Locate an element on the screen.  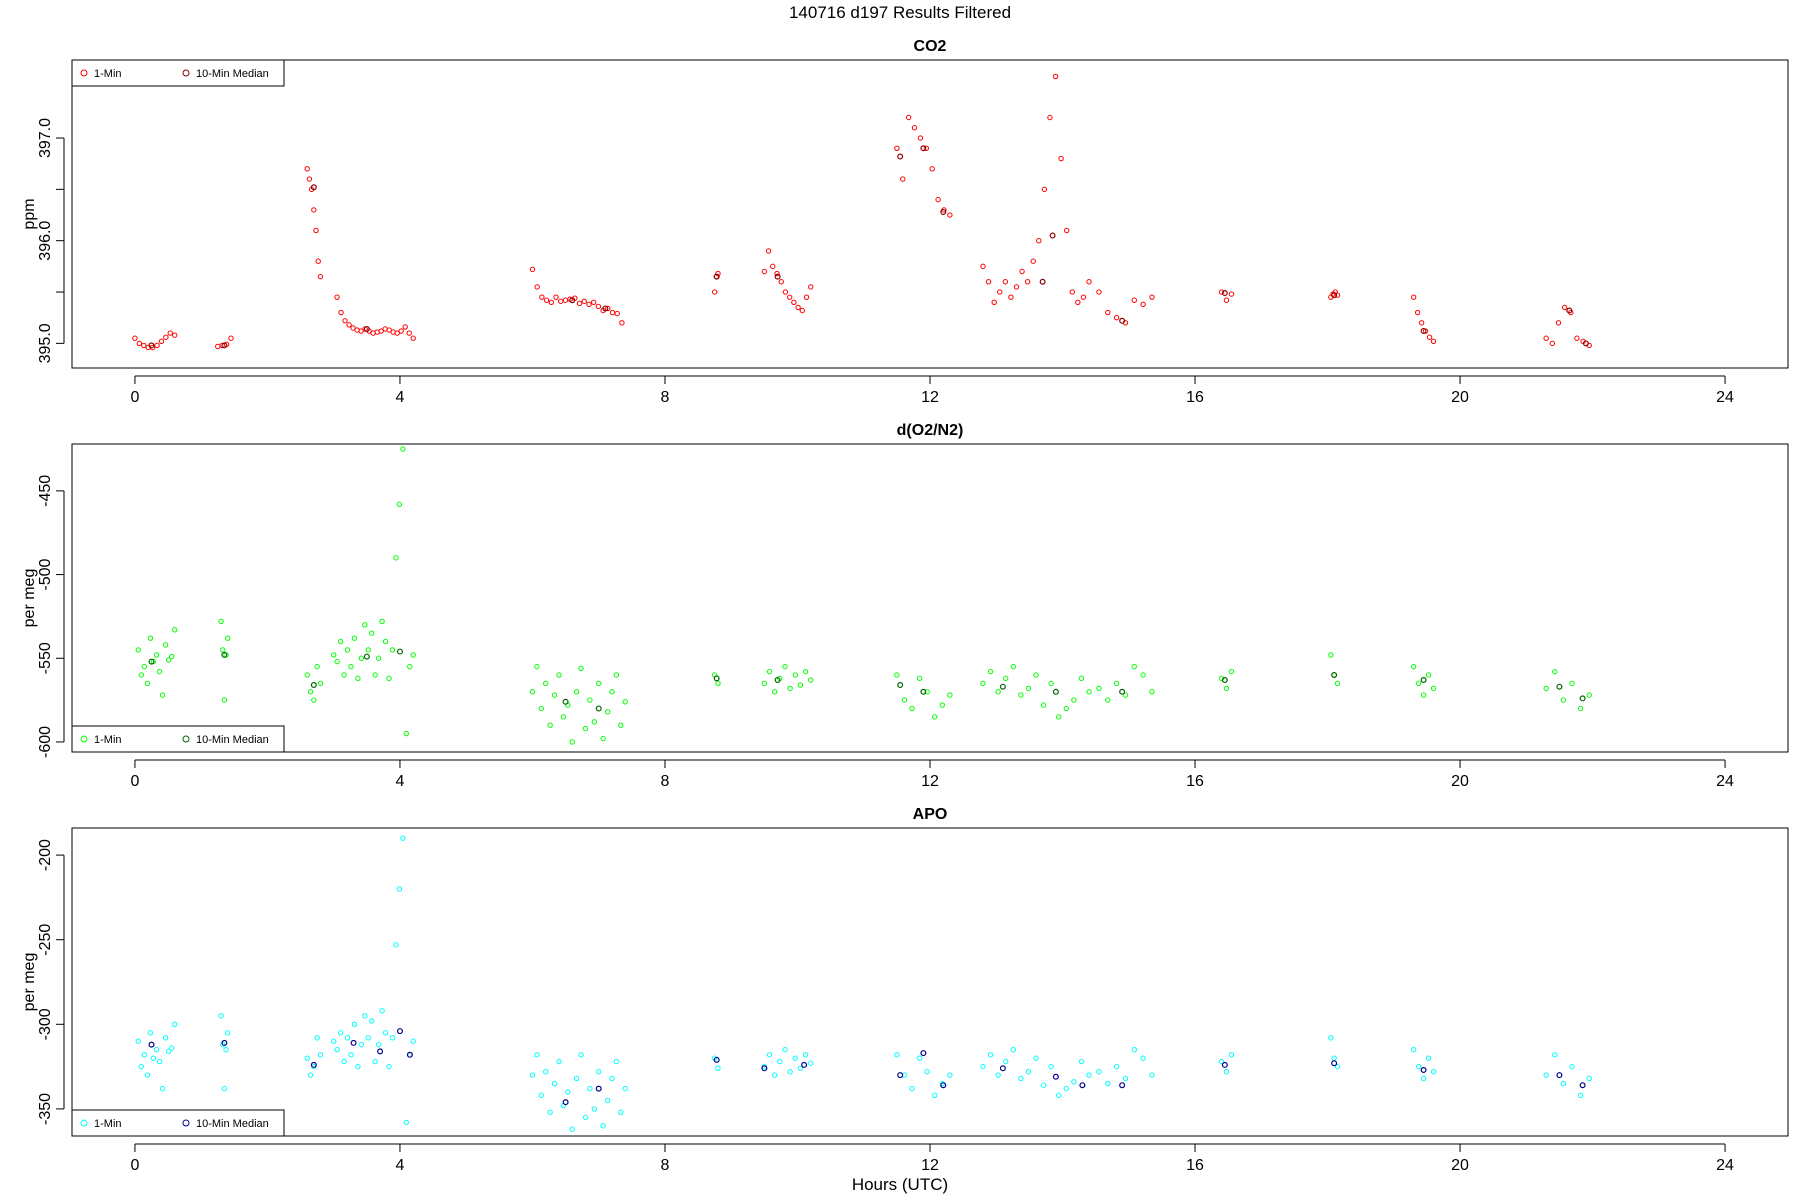
legend-box is located at coordinates (178, 739).